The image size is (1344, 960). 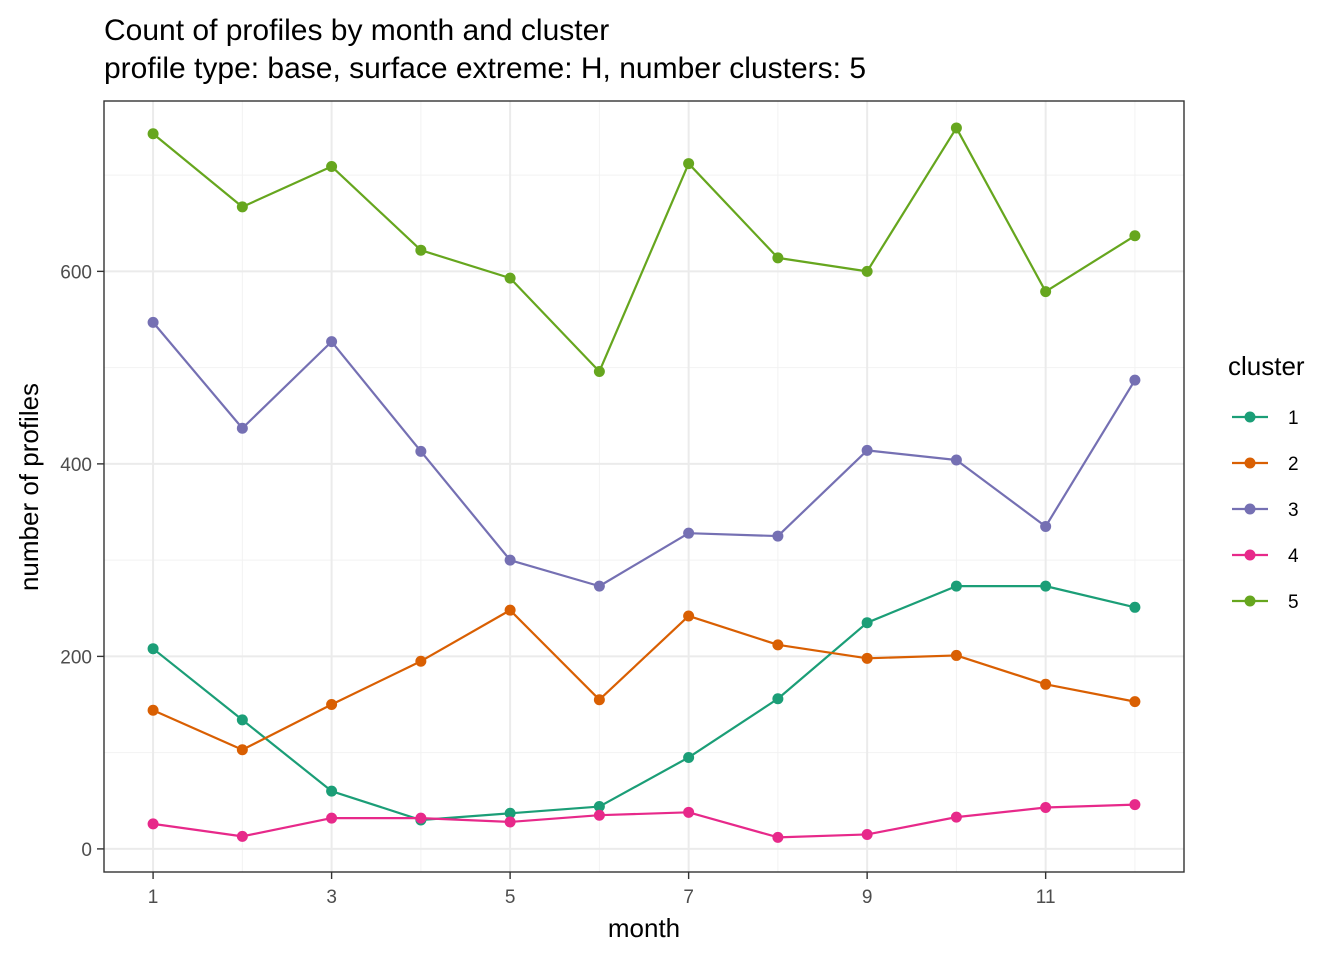 I want to click on y-tick-label: 600, so click(x=76, y=272).